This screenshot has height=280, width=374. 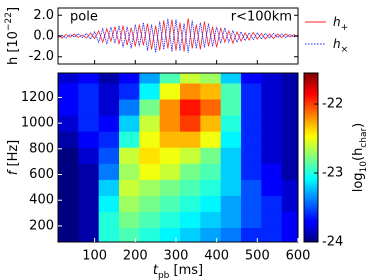 I want to click on y-axis-label-part: h [10, so click(x=13, y=48).